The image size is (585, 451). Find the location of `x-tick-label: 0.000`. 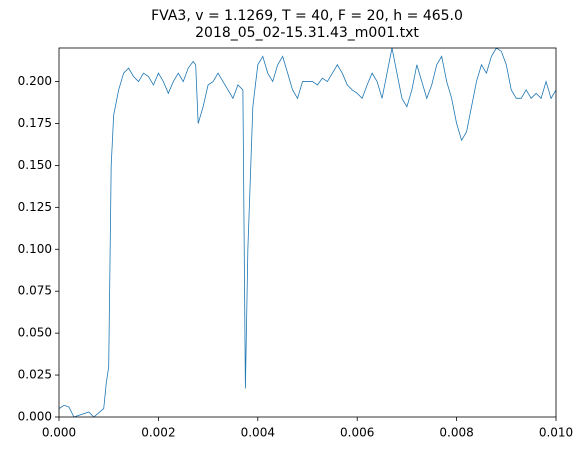

x-tick-label: 0.000 is located at coordinates (59, 433).